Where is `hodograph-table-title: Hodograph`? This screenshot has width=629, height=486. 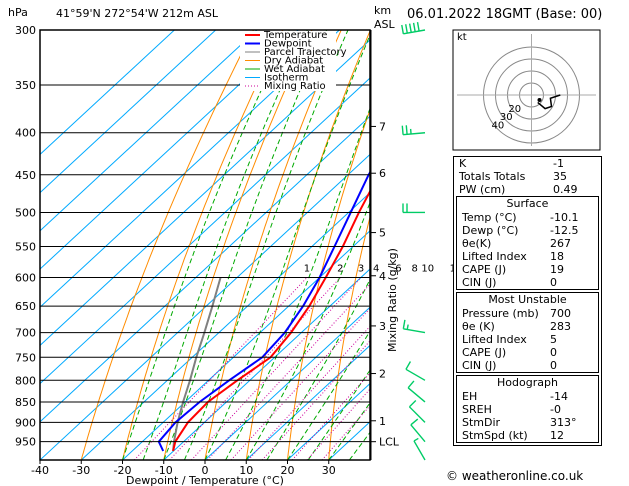
hodograph-table-title: Hodograph is located at coordinates (527, 382).